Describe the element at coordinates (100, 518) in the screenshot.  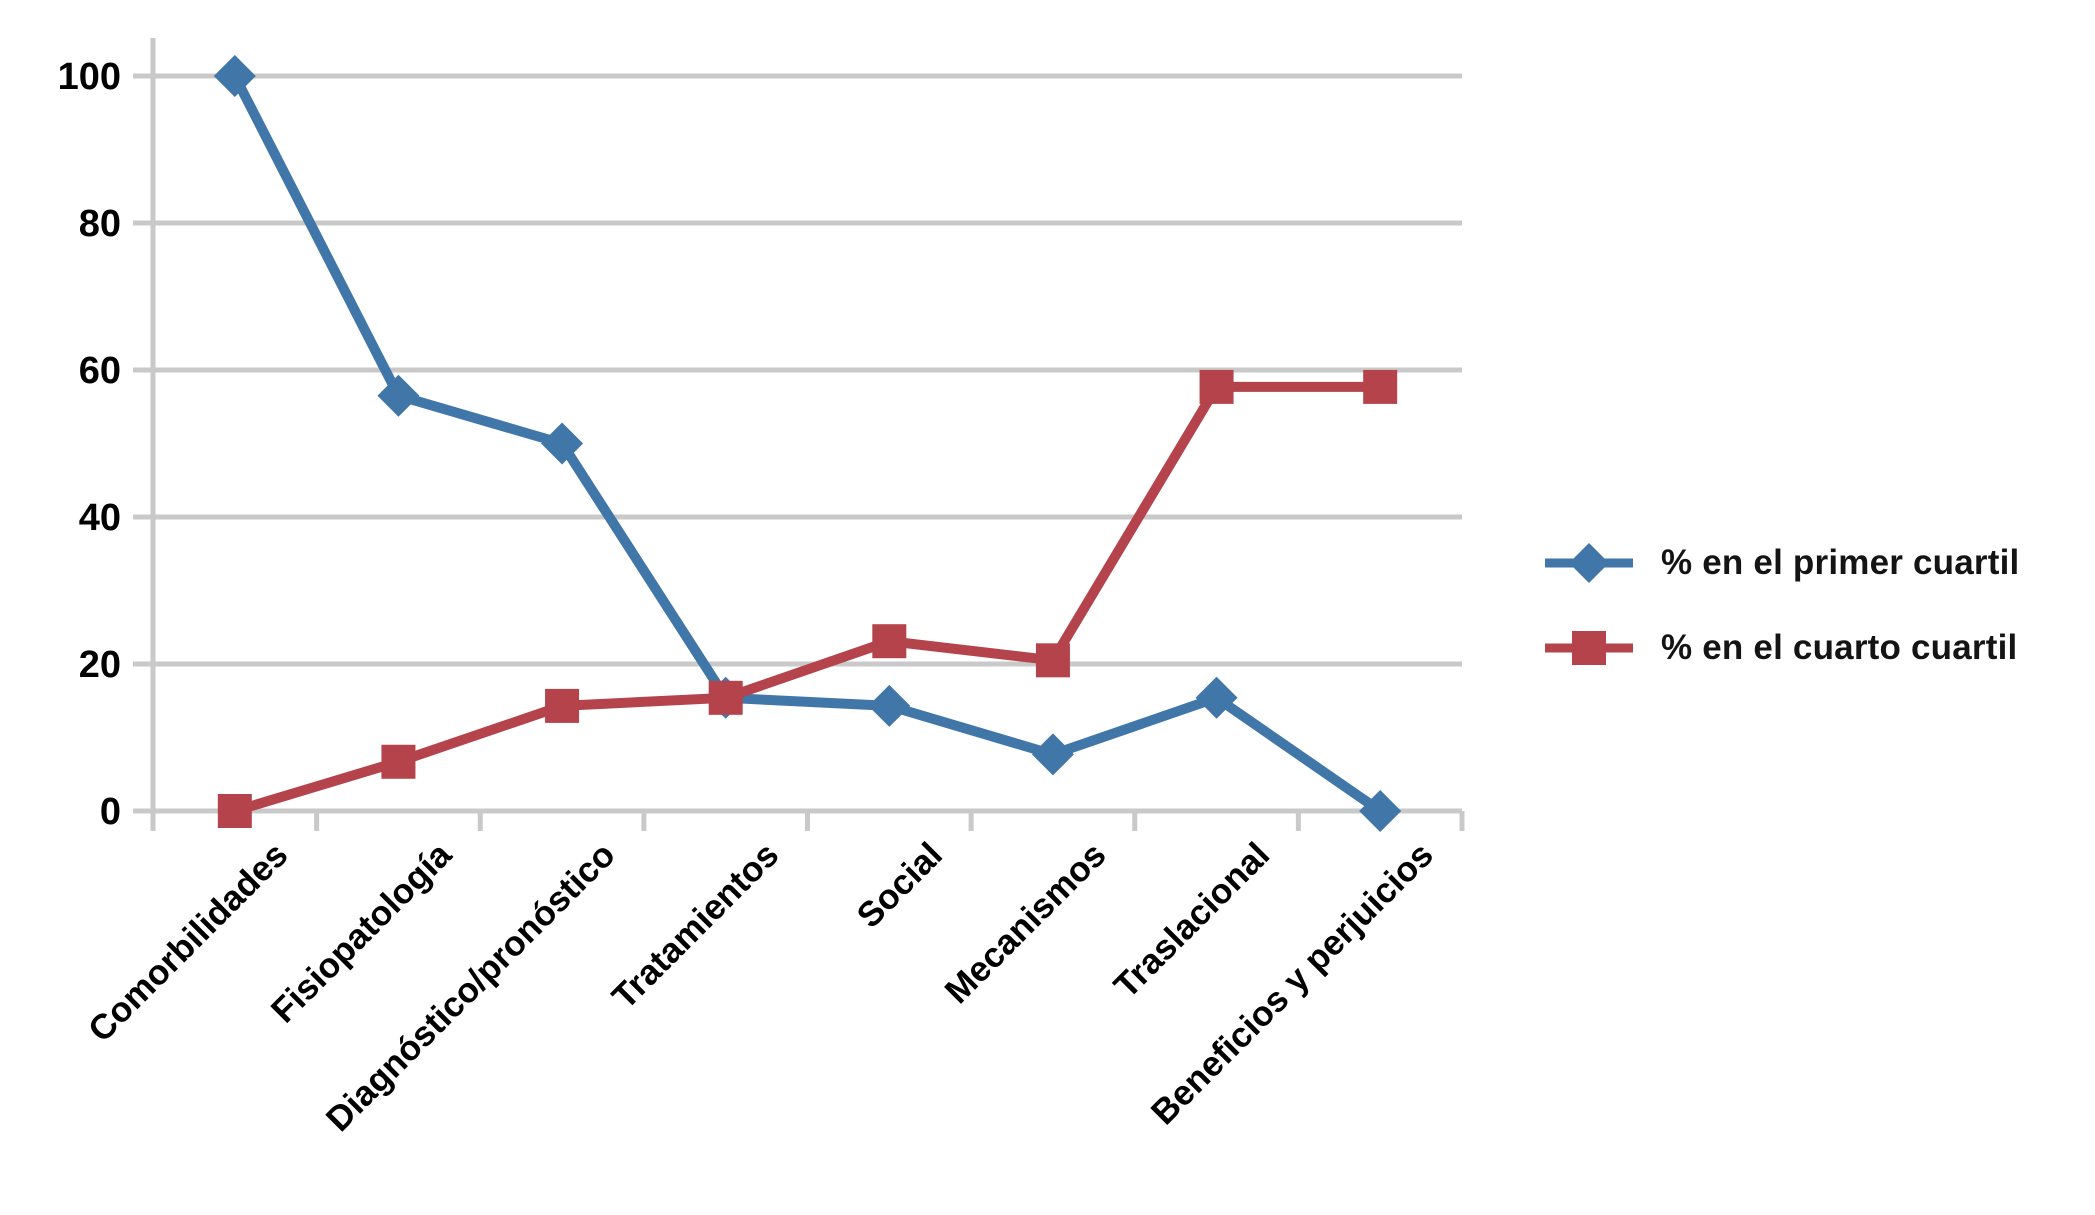
I see `y-axis-tick-label: 40` at that location.